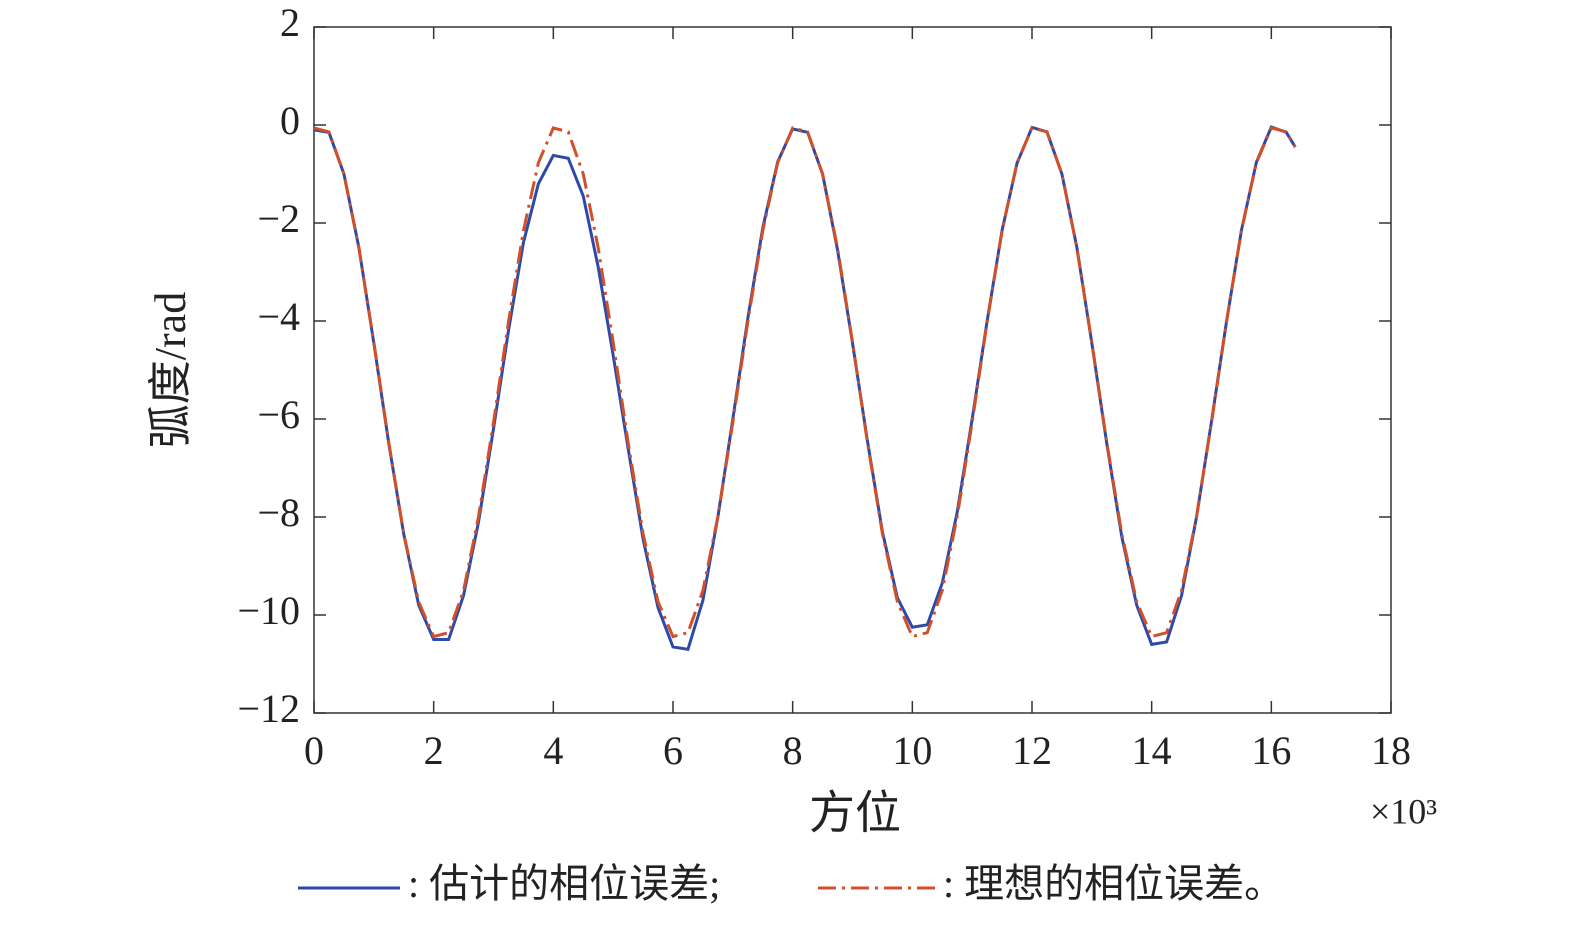 The width and height of the screenshot is (1575, 926). Describe the element at coordinates (278, 414) in the screenshot. I see `y-tick-label: −6` at that location.